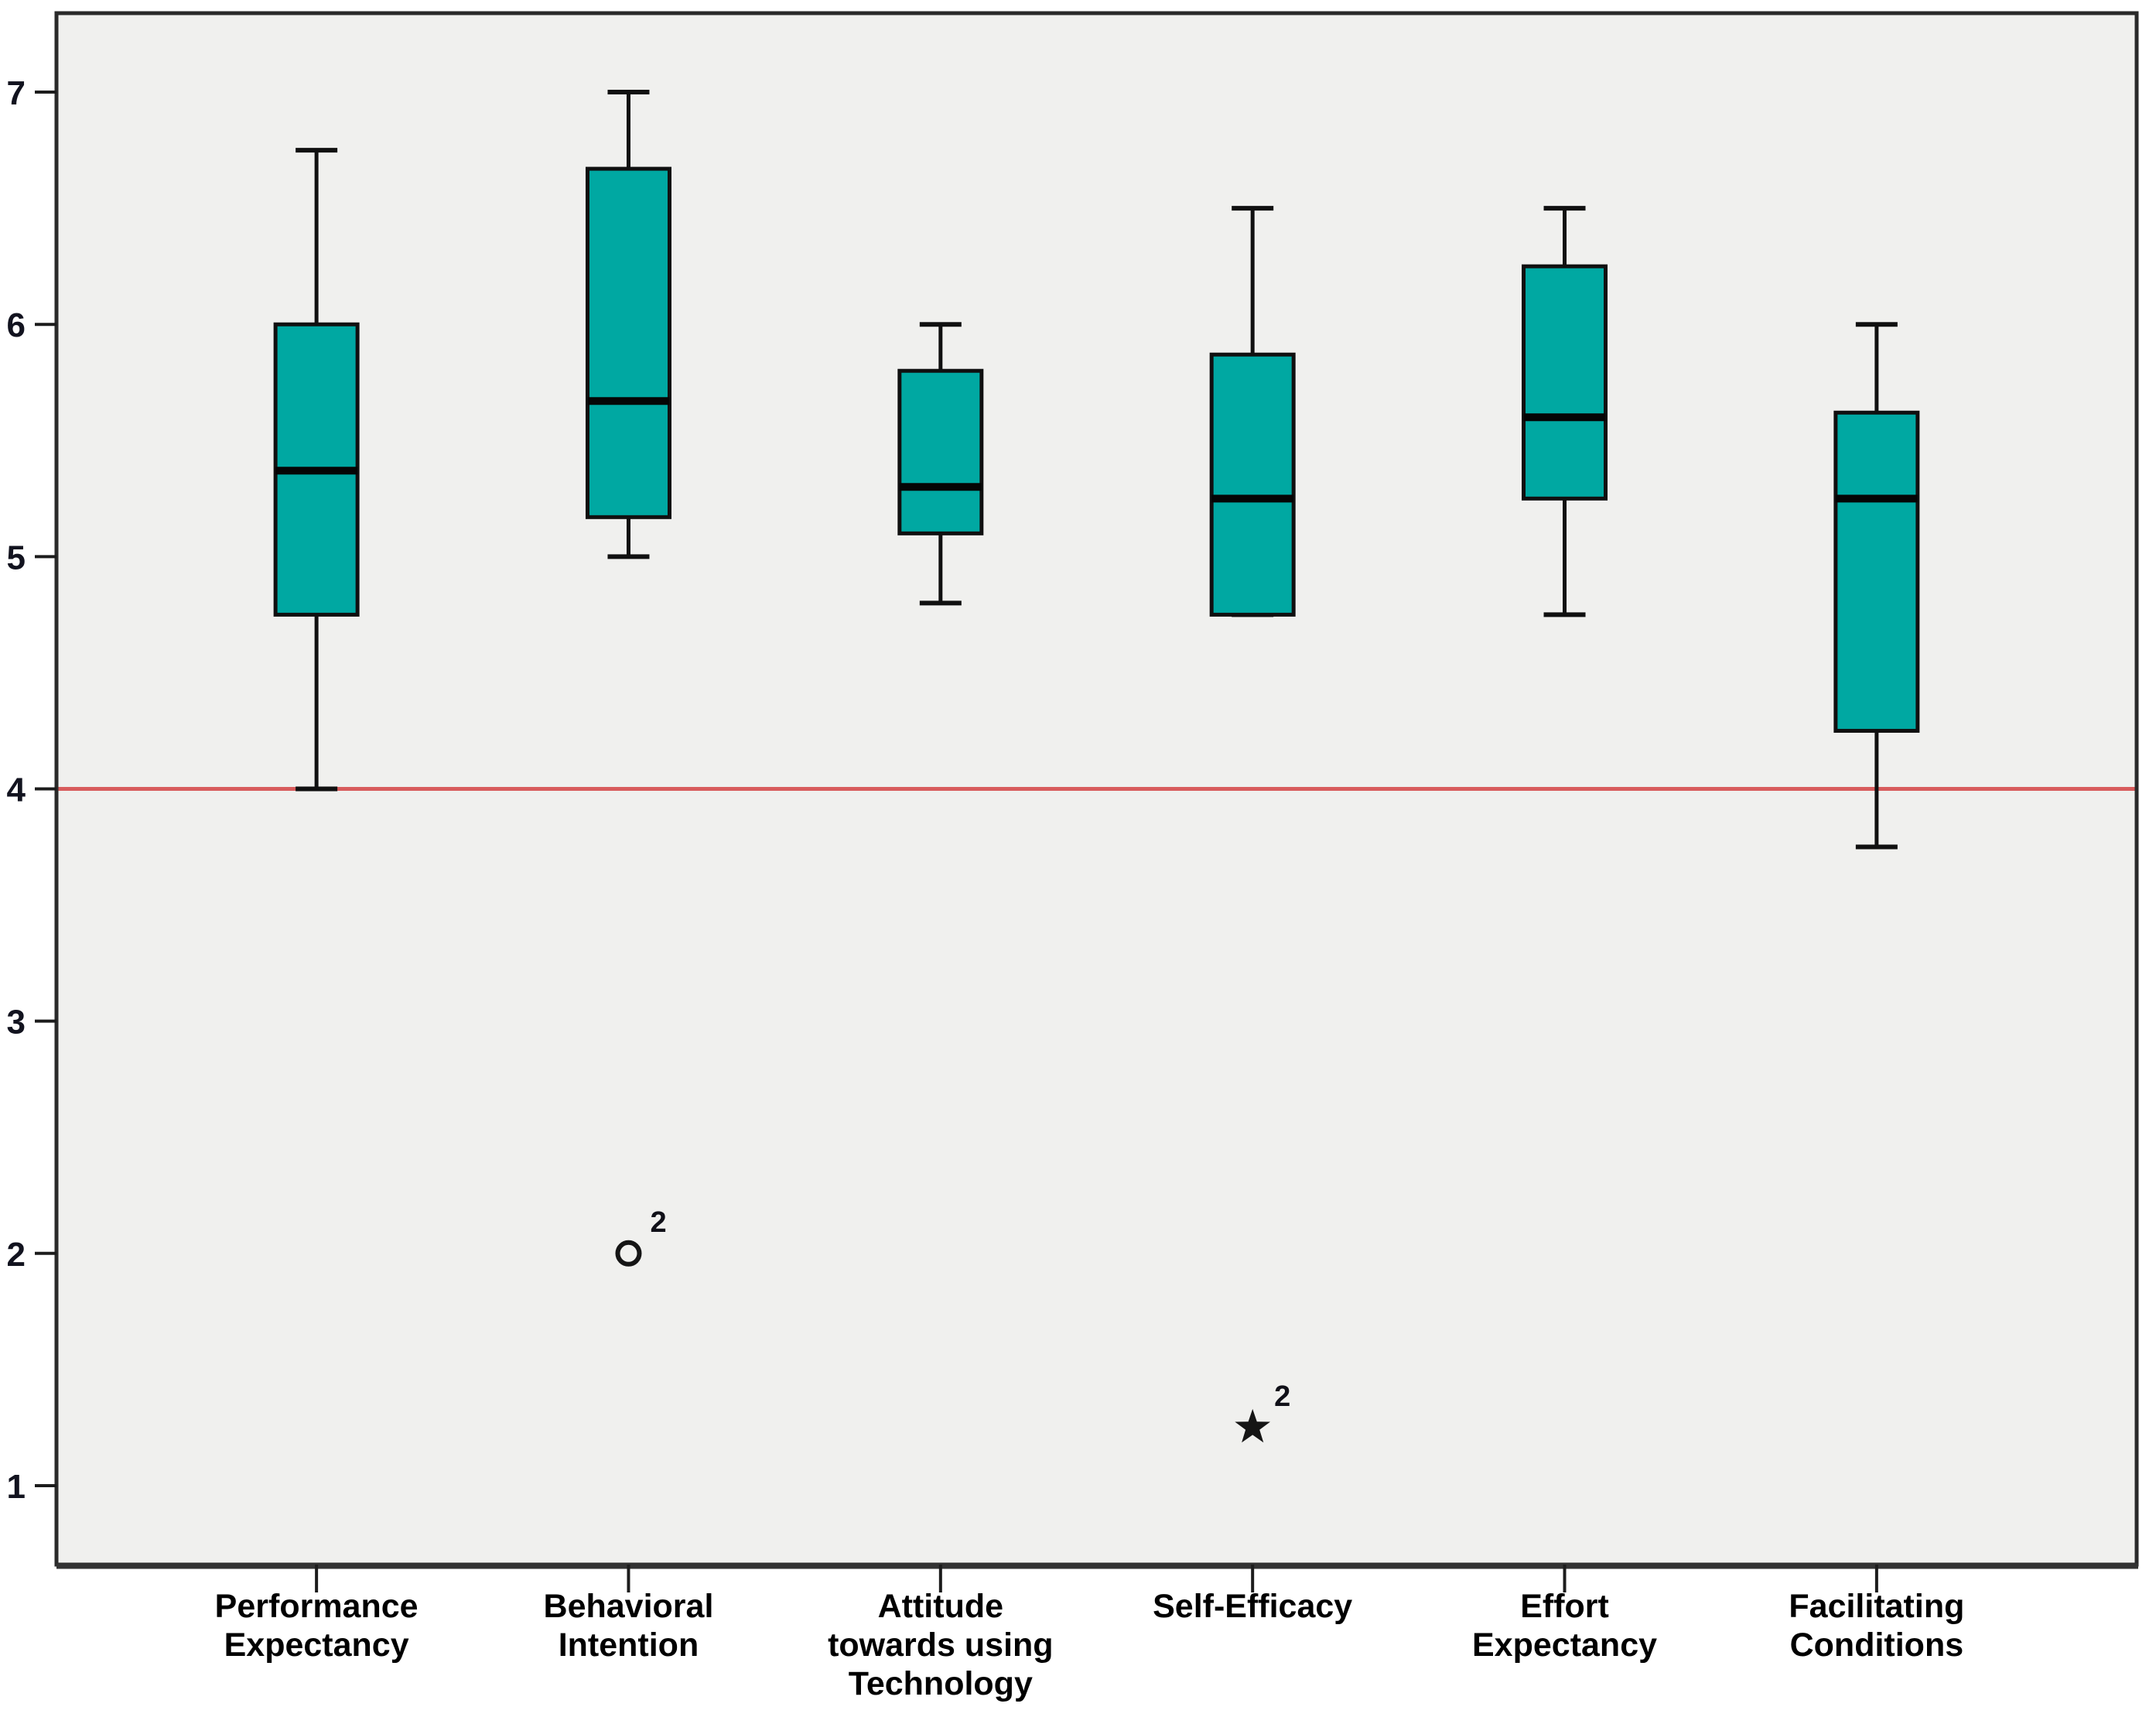 The width and height of the screenshot is (2156, 1724). I want to click on y-axis-tick-label: 2, so click(16, 1255).